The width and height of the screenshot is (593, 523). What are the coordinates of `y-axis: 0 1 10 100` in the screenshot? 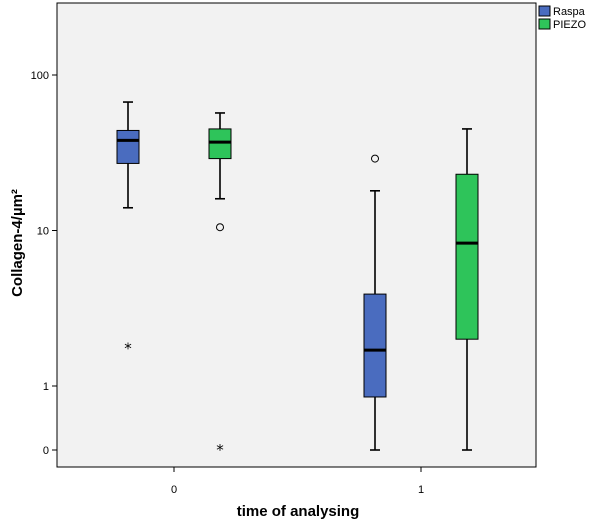 It's located at (44, 263).